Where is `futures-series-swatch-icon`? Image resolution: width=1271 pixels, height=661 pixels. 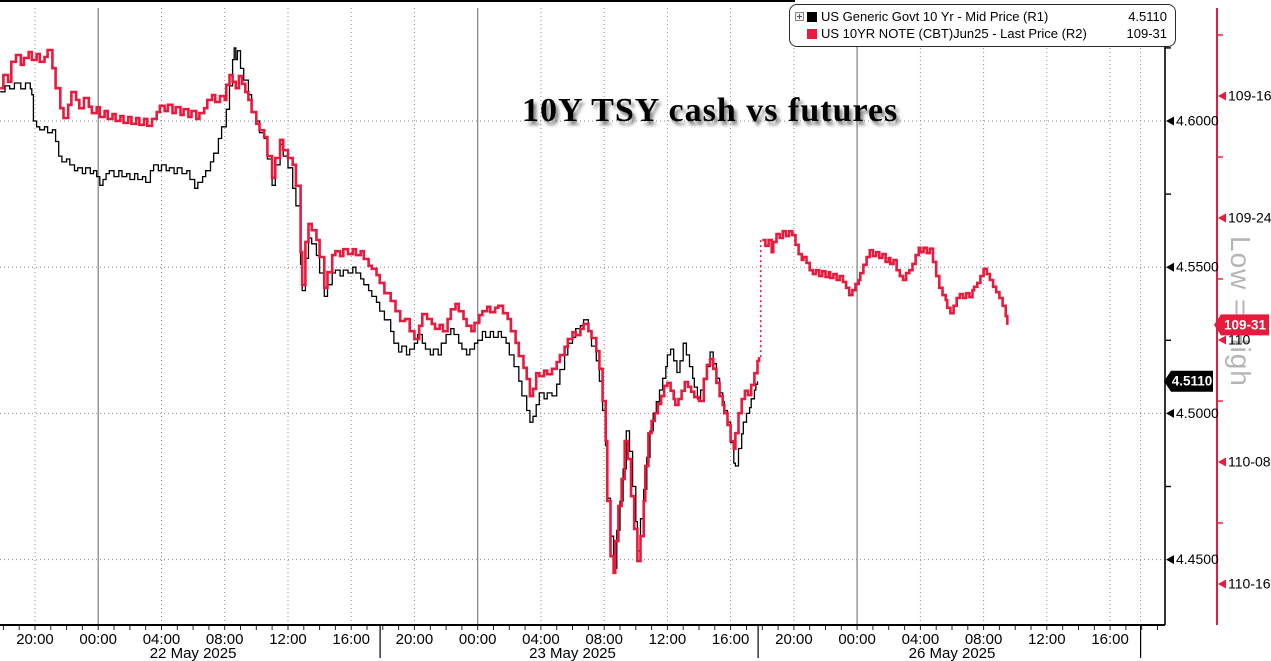 futures-series-swatch-icon is located at coordinates (812, 33).